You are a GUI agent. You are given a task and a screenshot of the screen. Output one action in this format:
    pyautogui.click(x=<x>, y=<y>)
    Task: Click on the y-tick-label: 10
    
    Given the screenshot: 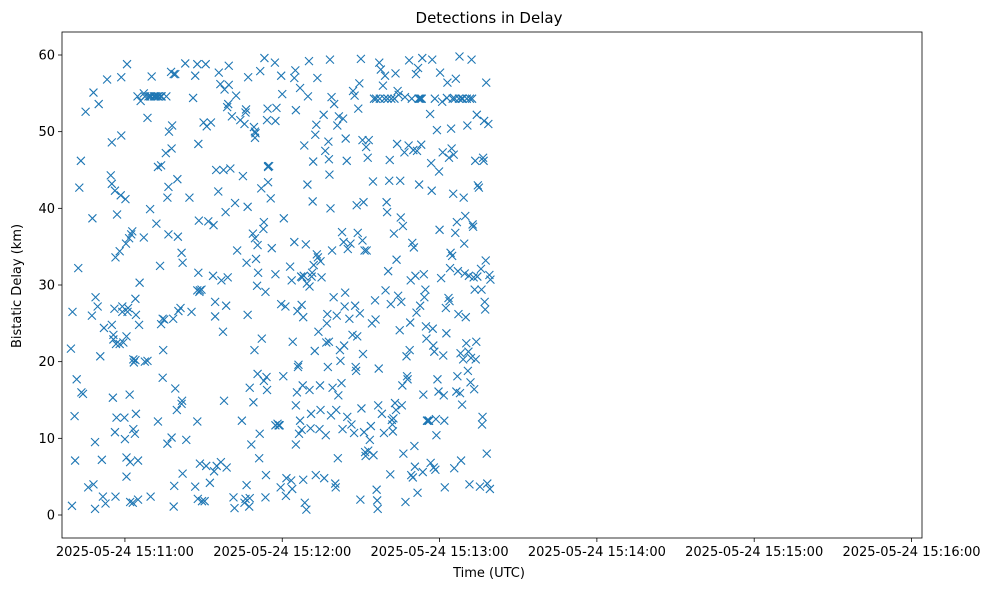 What is the action you would take?
    pyautogui.click(x=46, y=439)
    